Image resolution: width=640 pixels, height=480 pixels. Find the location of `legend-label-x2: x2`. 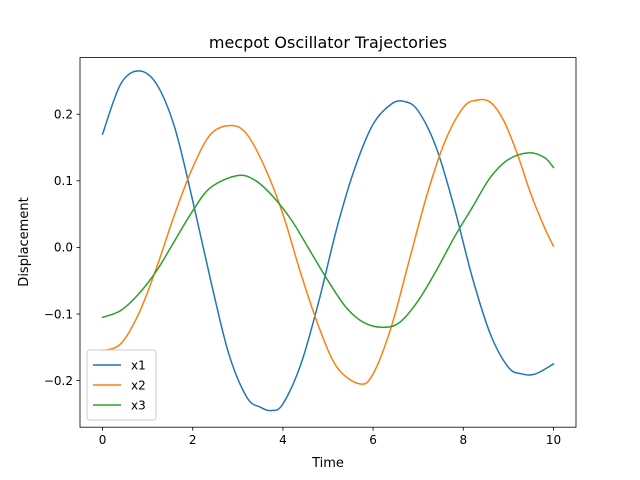

legend-label-x2: x2 is located at coordinates (138, 385).